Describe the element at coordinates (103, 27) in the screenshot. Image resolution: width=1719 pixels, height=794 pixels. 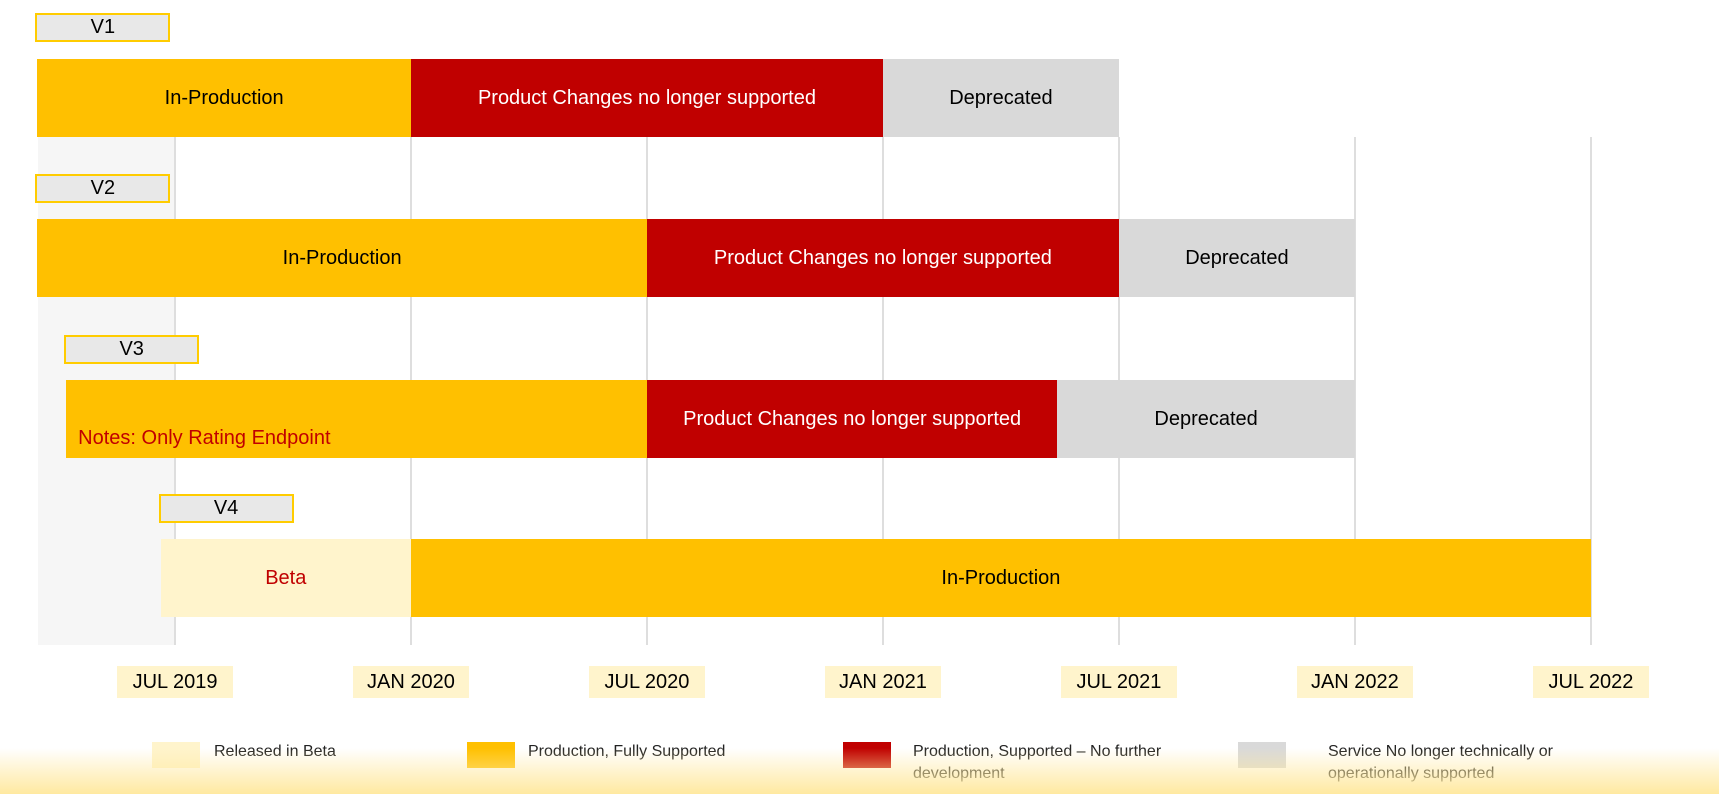
I see `version-label: V1` at that location.